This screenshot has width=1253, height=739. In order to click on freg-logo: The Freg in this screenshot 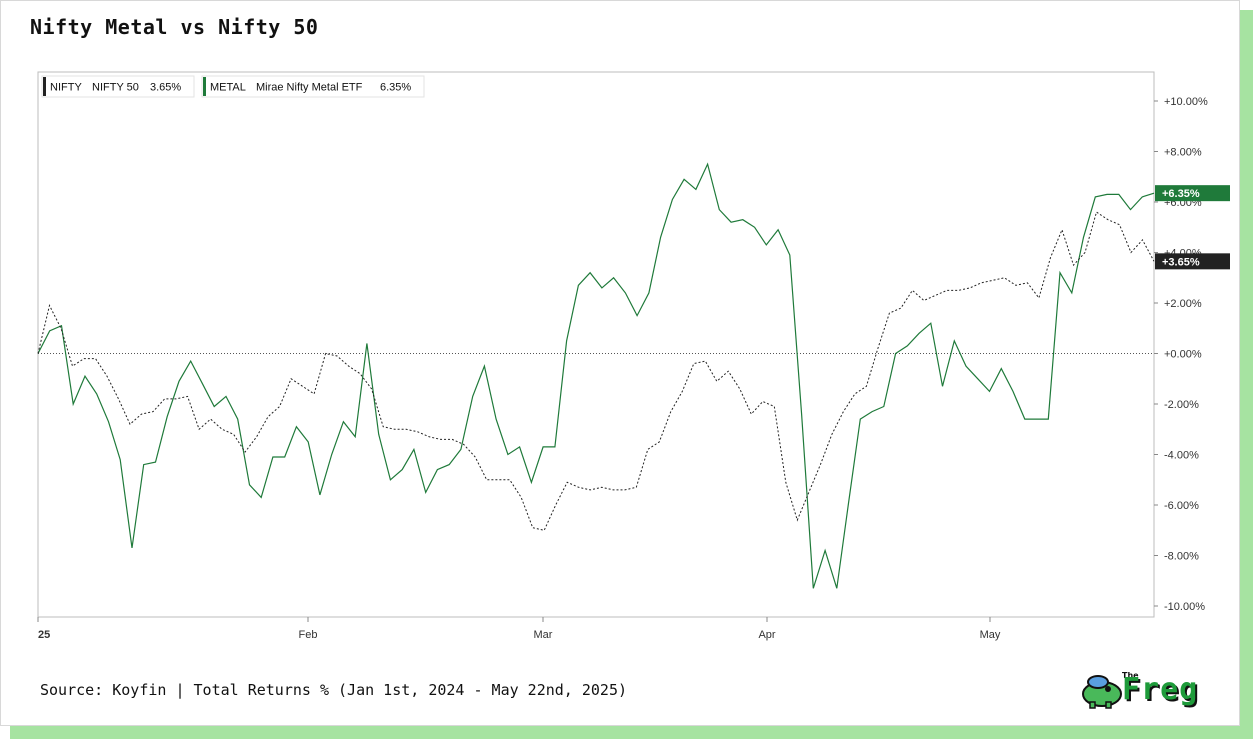, I will do `click(1138, 692)`.